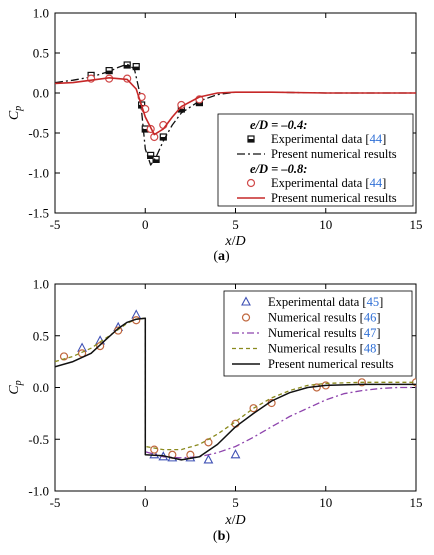 This screenshot has height=555, width=434. Describe the element at coordinates (370, 349) in the screenshot. I see `legend-ref: 48` at that location.